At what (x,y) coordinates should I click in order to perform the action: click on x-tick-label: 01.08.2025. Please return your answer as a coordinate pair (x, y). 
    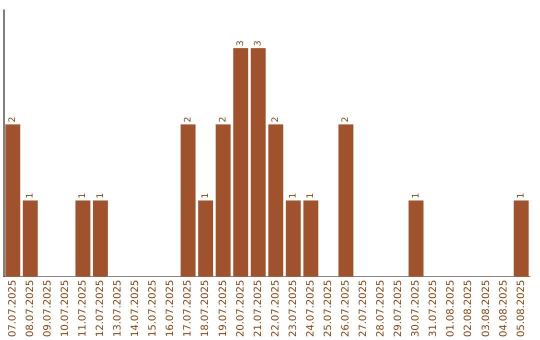
    Looking at the image, I should click on (451, 309).